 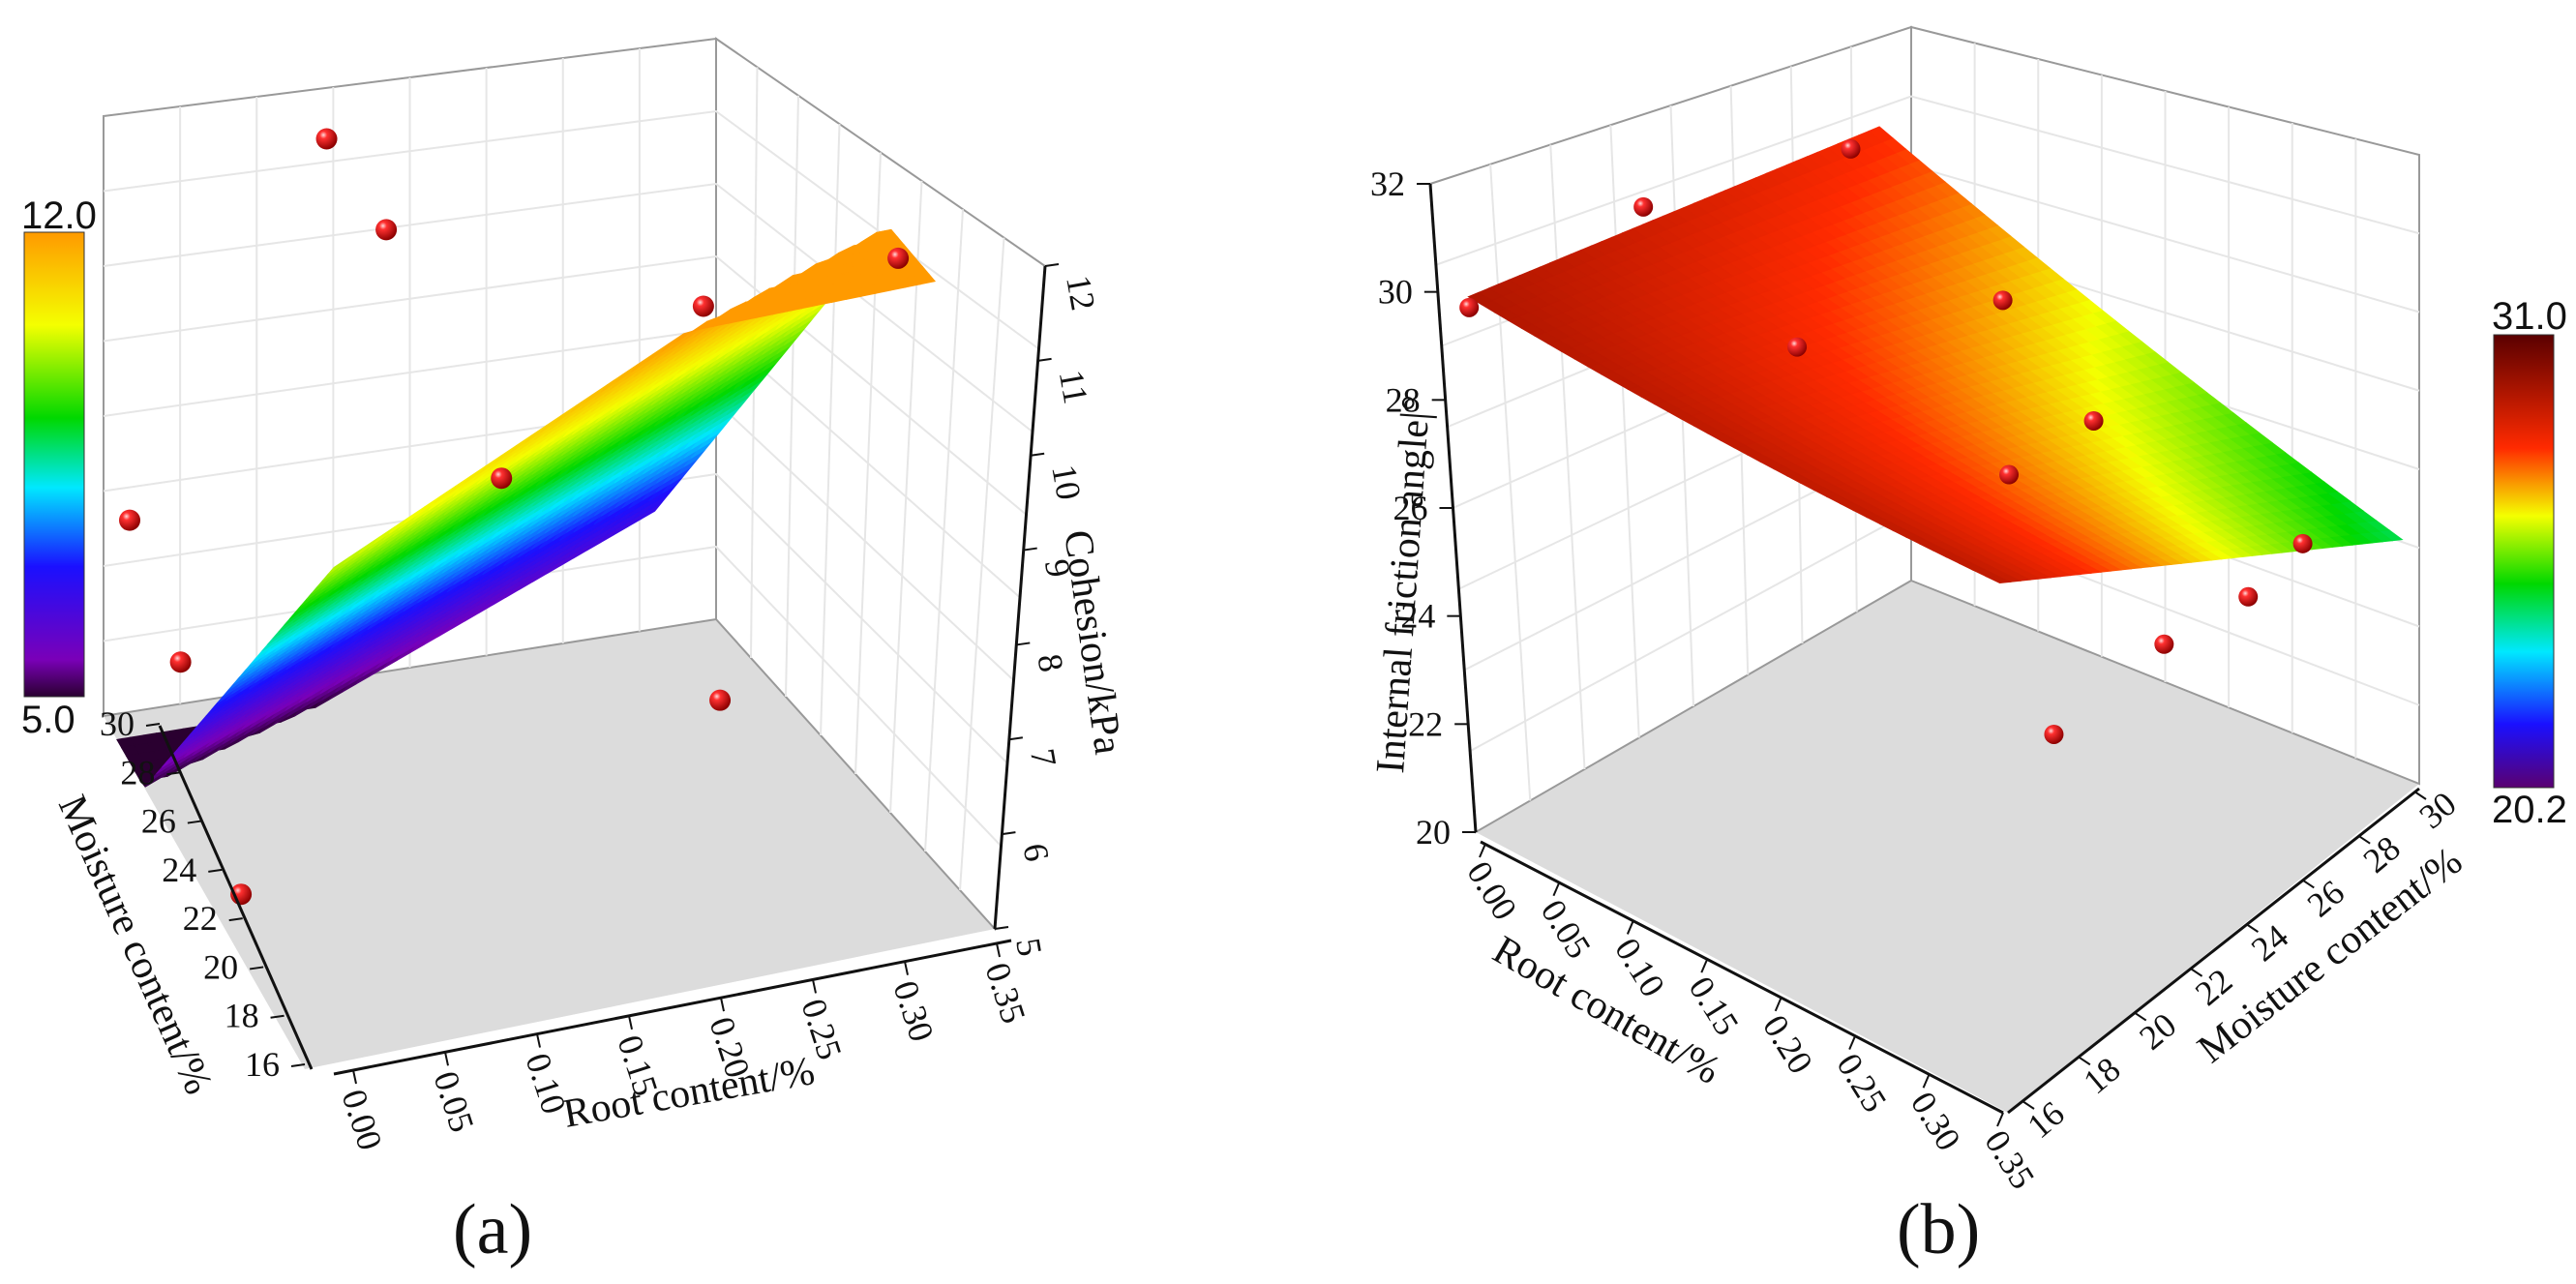 I want to click on chart-a-y-tick: 24, so click(x=179, y=870).